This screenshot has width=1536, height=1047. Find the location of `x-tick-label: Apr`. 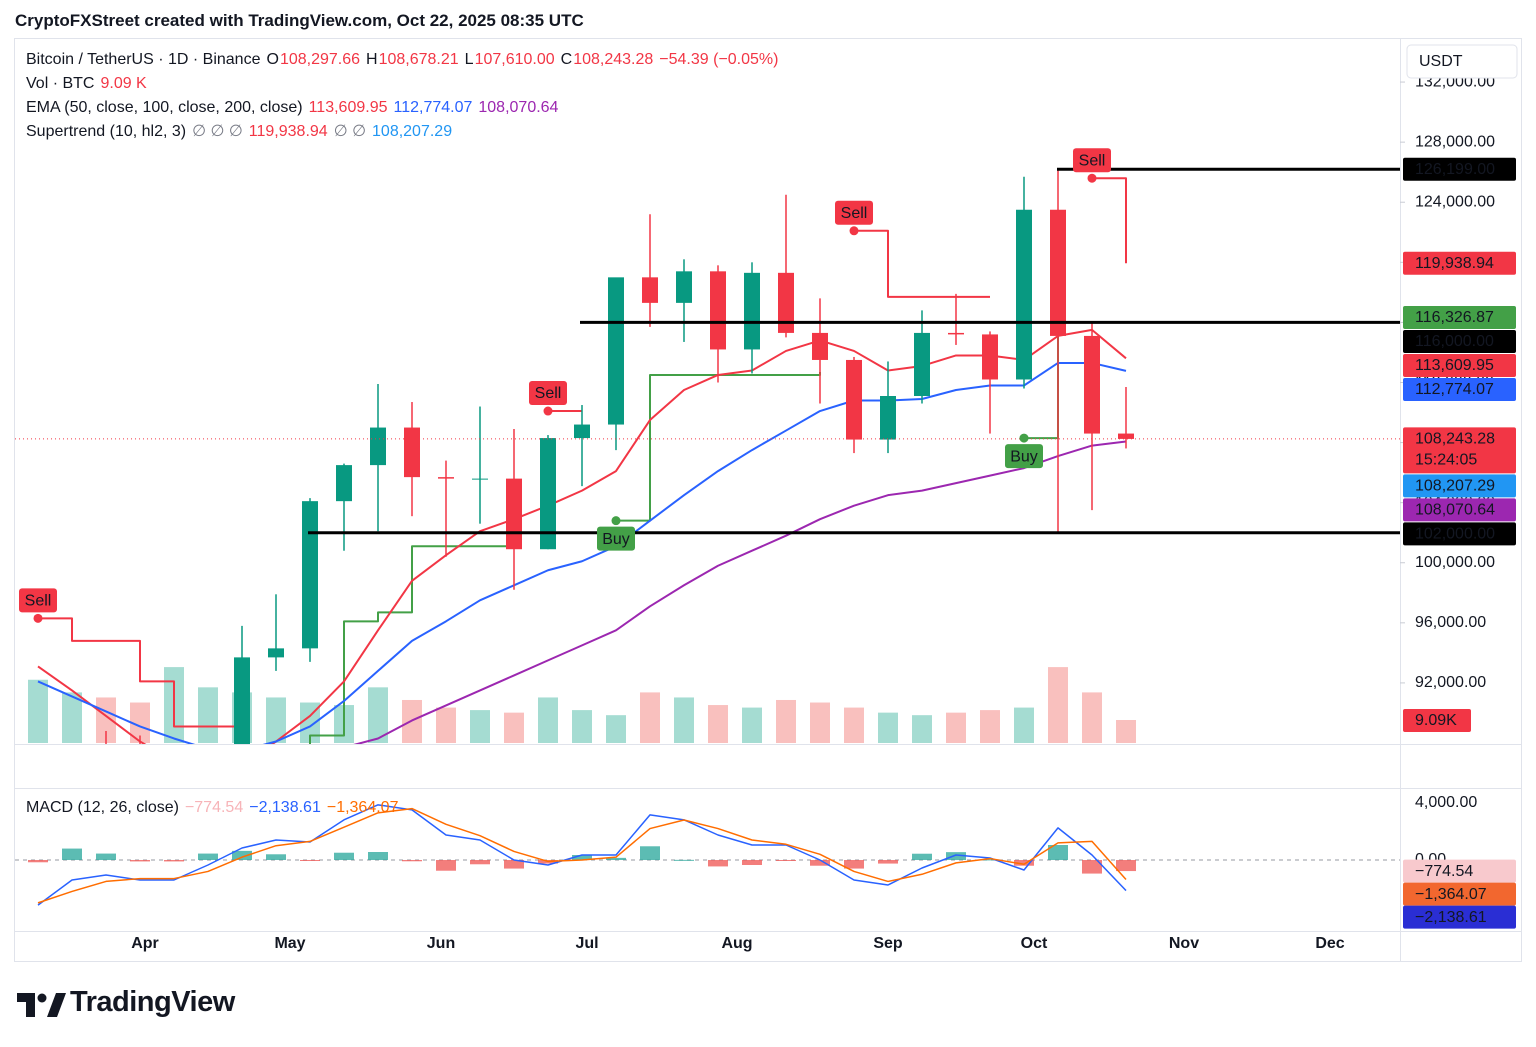

x-tick-label: Apr is located at coordinates (145, 943).